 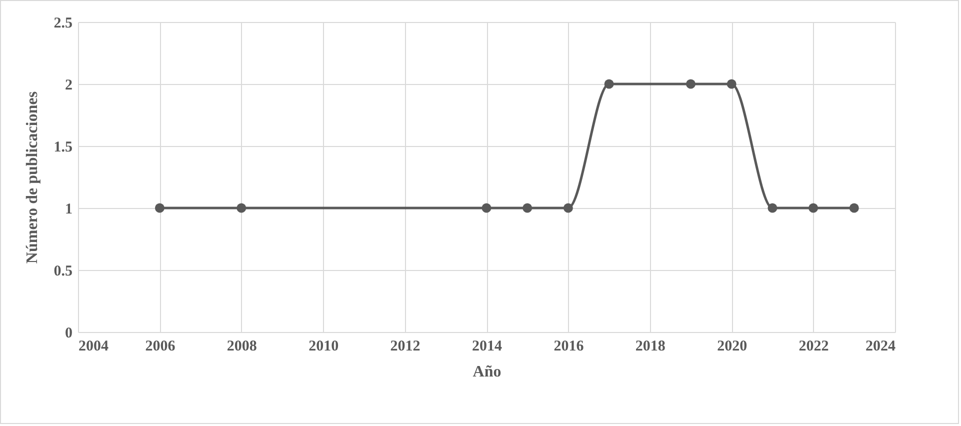 What do you see at coordinates (63, 272) in the screenshot?
I see `y-tick-label: 0.5` at bounding box center [63, 272].